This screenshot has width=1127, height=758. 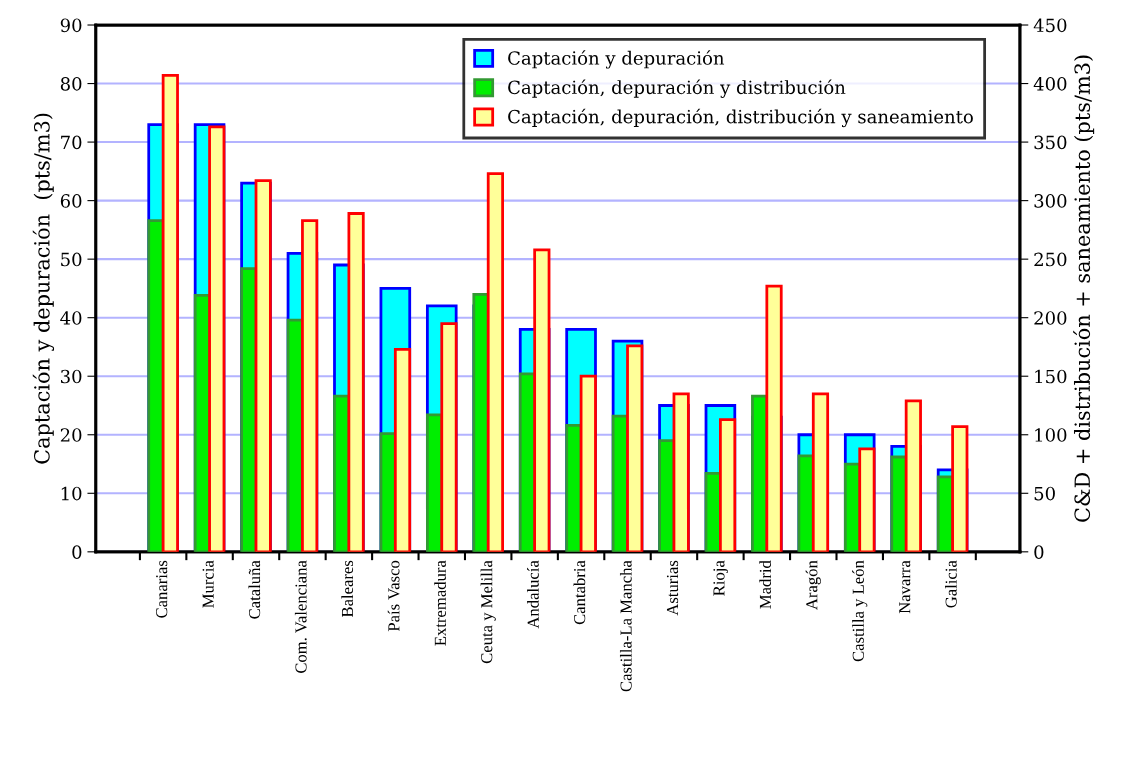 I want to click on y-tick-label: 70, so click(x=71, y=142).